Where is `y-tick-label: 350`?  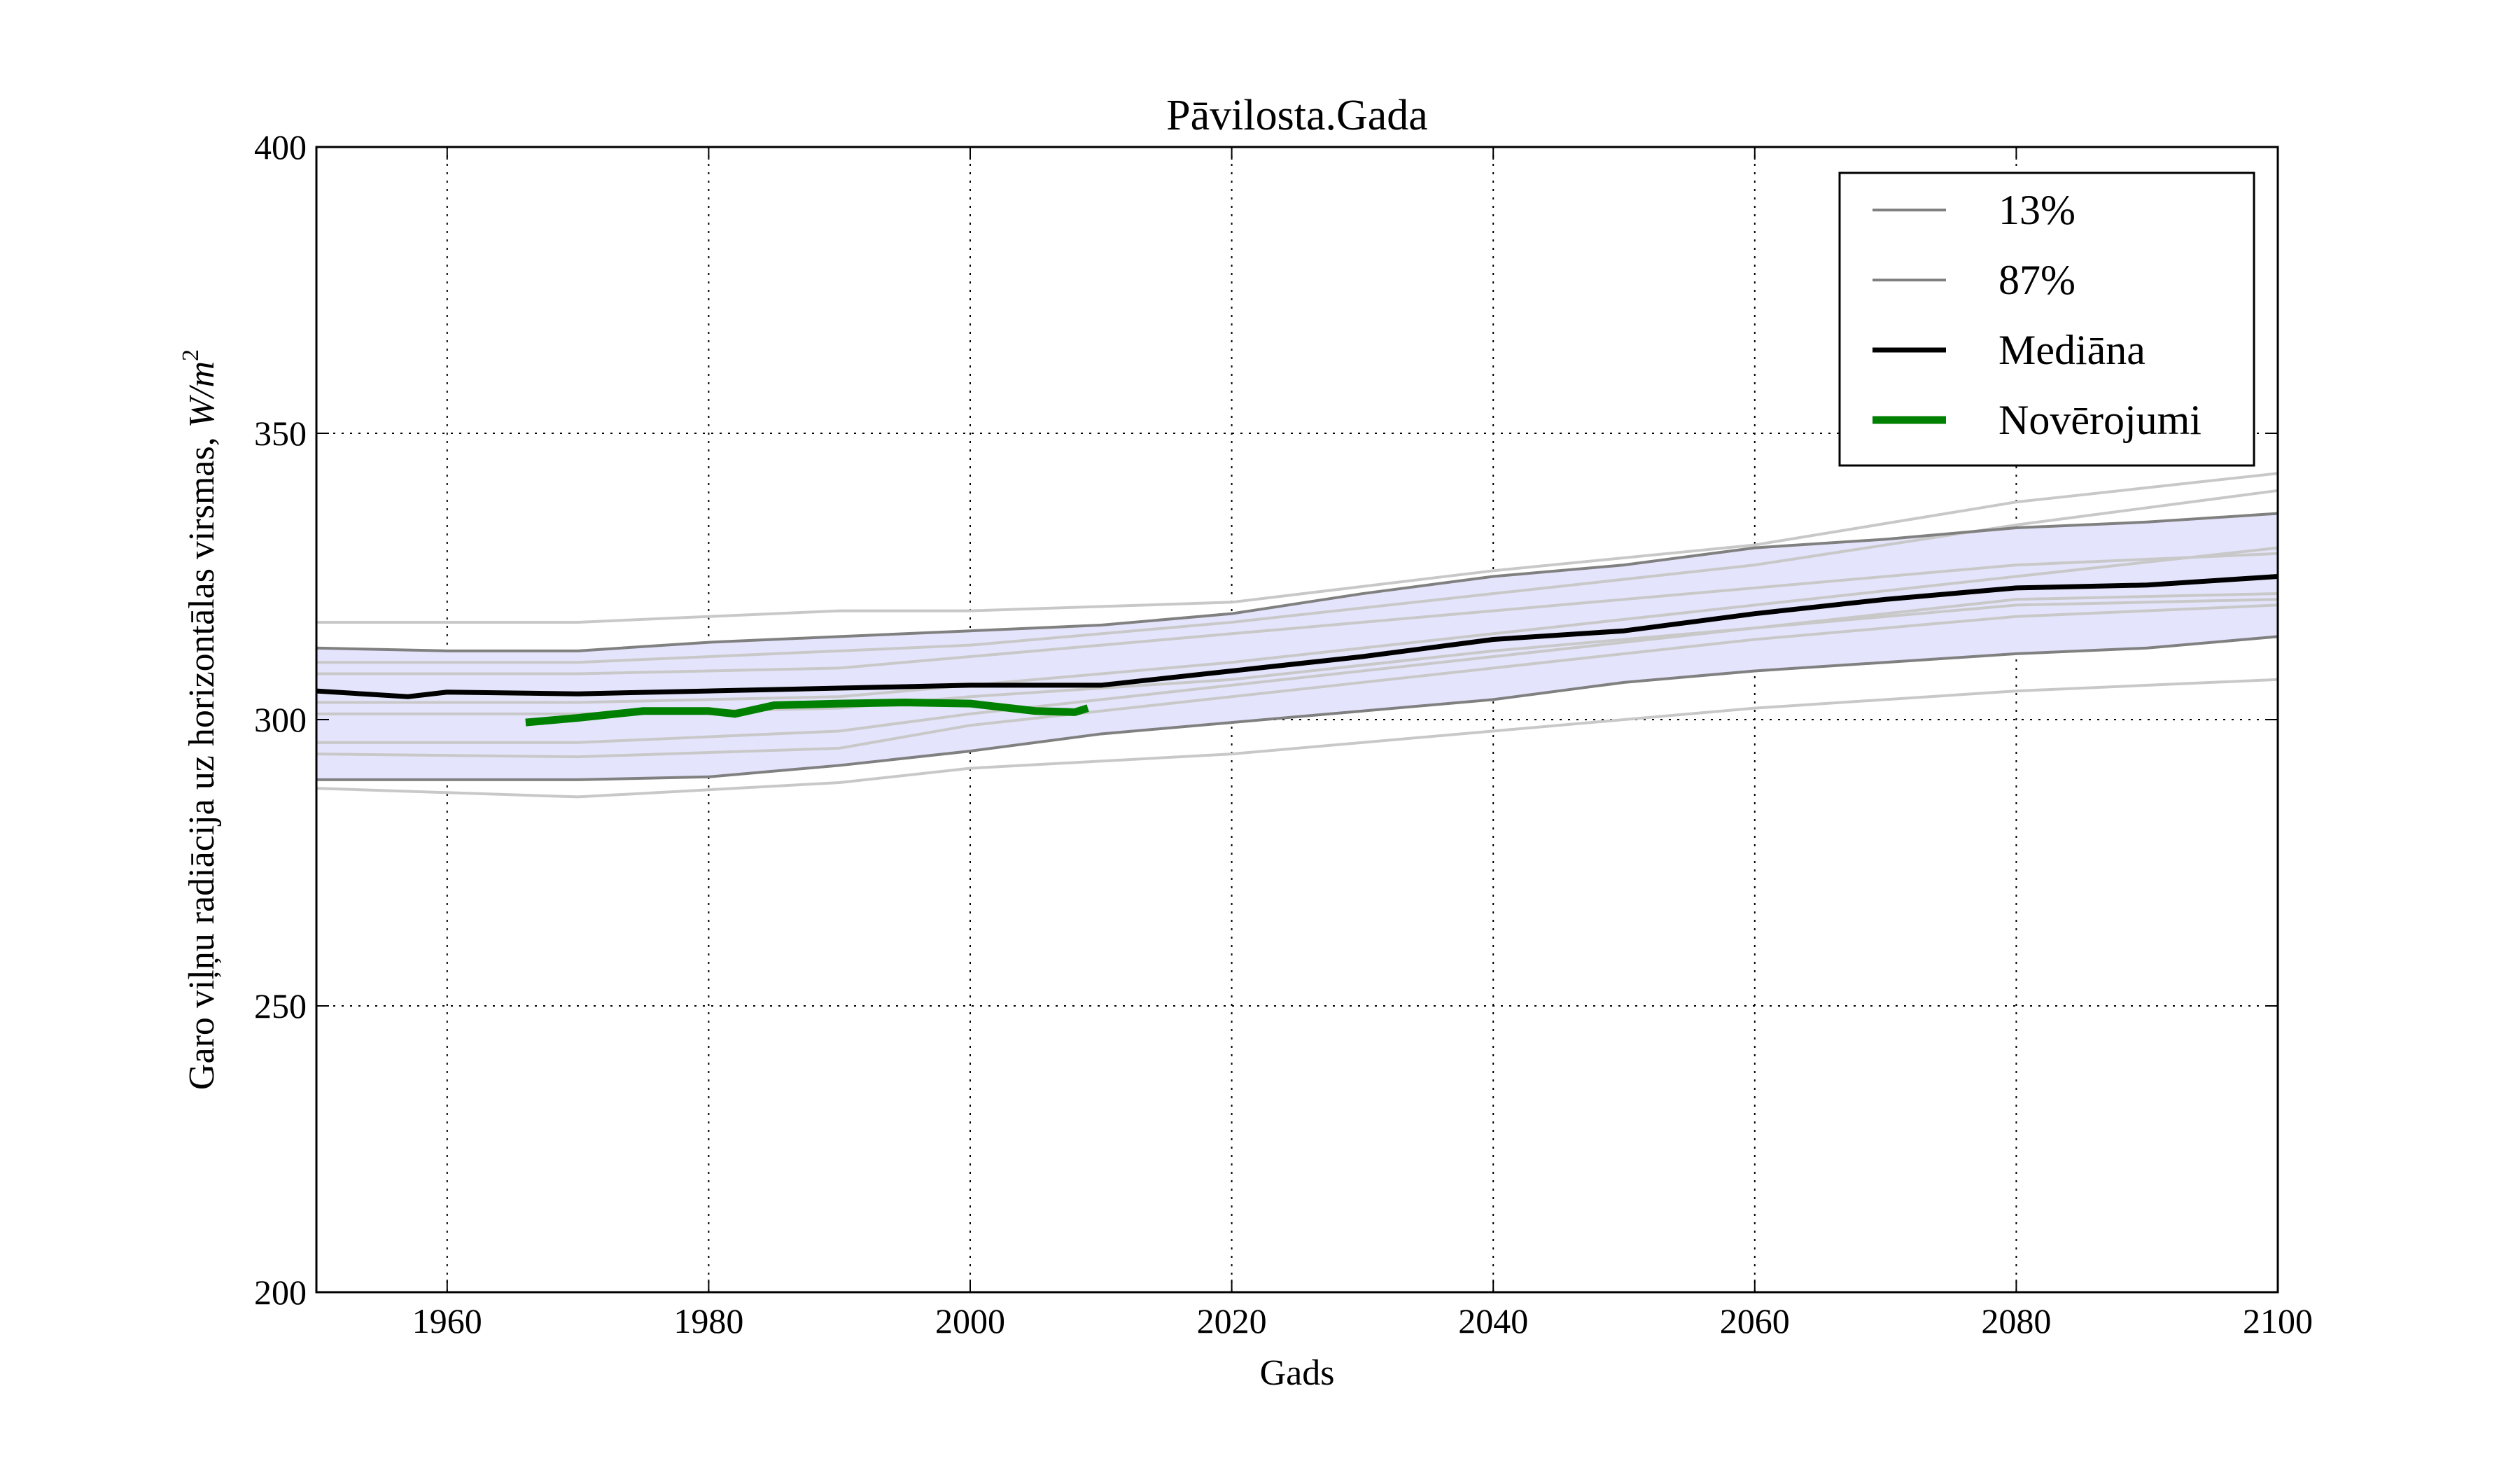
y-tick-label: 350 is located at coordinates (280, 433).